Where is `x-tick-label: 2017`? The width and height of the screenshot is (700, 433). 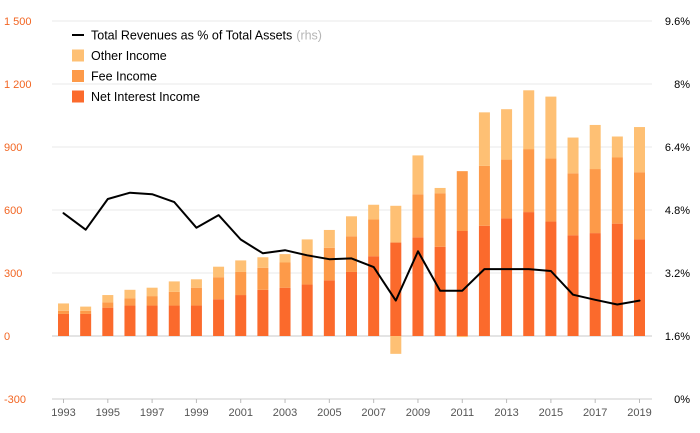
x-tick-label: 2017 is located at coordinates (595, 413).